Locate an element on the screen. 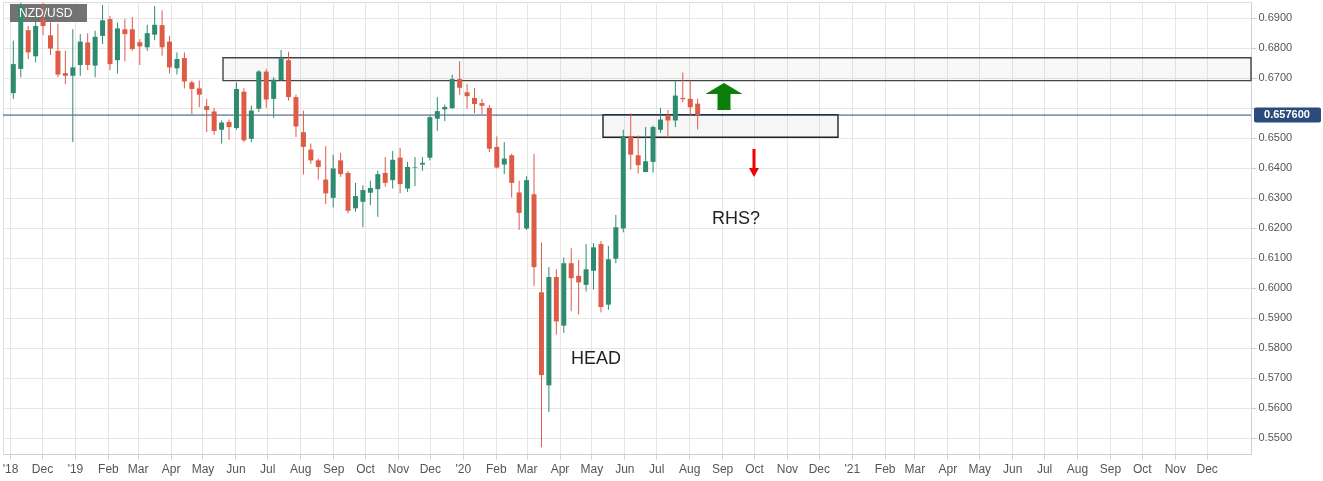  y-tick-label: 0.5900 is located at coordinates (1275, 317).